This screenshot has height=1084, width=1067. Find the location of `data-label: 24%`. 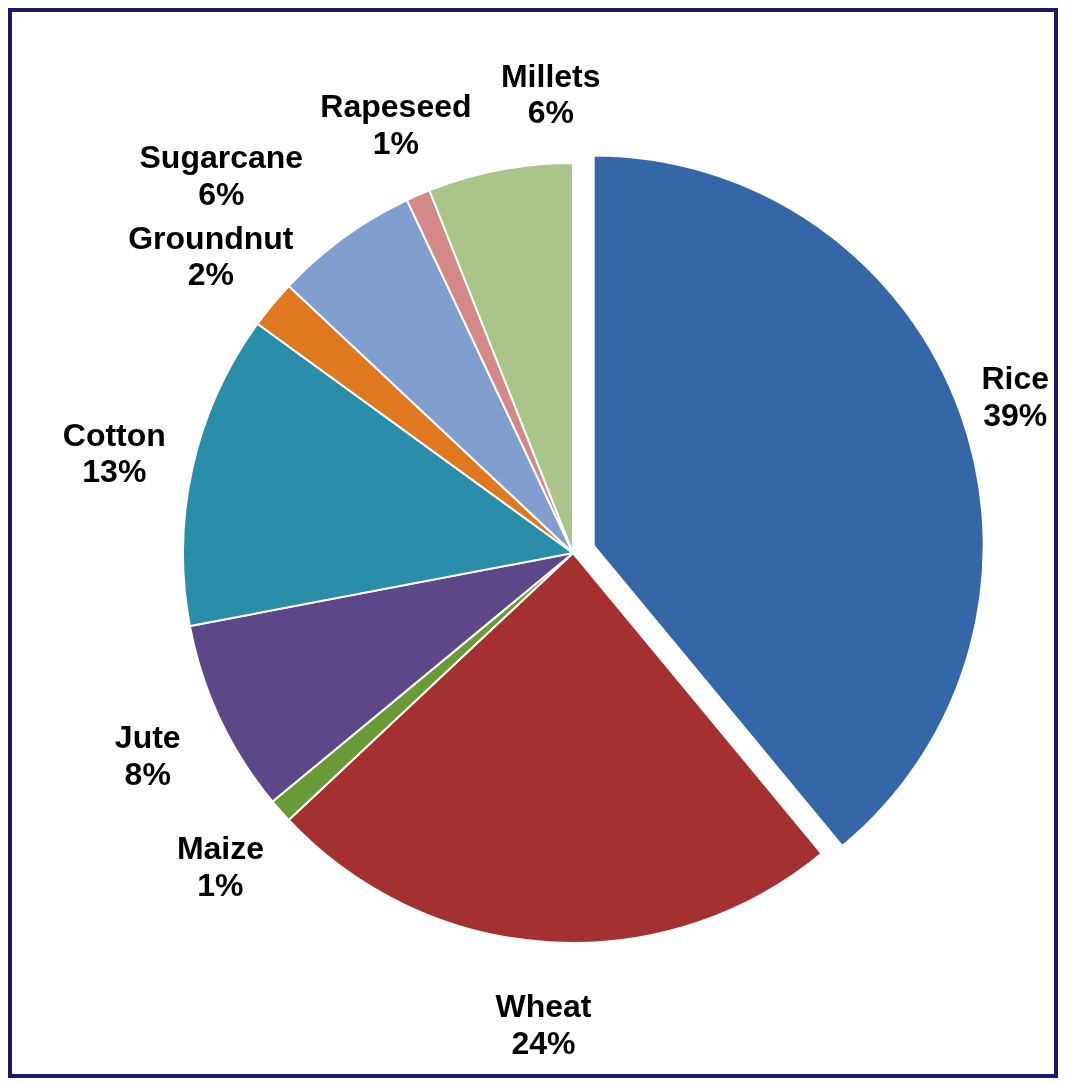

data-label: 24% is located at coordinates (543, 1043).